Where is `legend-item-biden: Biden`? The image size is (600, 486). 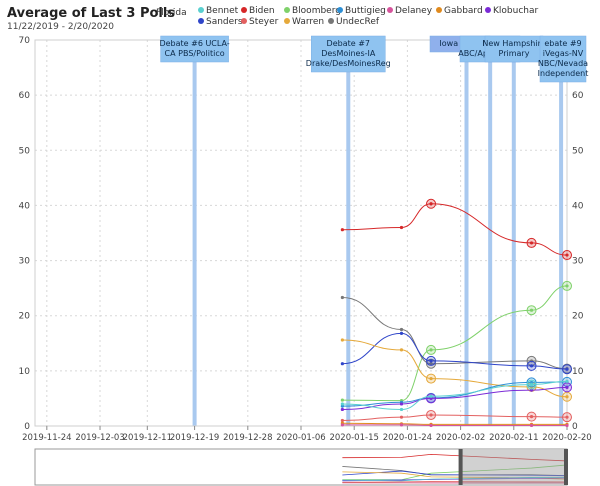
legend-item-biden: Biden is located at coordinates (258, 11).